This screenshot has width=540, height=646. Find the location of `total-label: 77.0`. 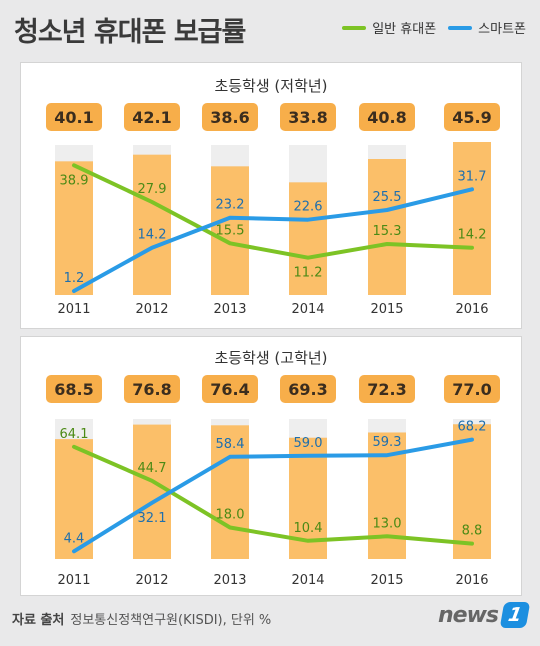

total-label: 77.0 is located at coordinates (471, 389).